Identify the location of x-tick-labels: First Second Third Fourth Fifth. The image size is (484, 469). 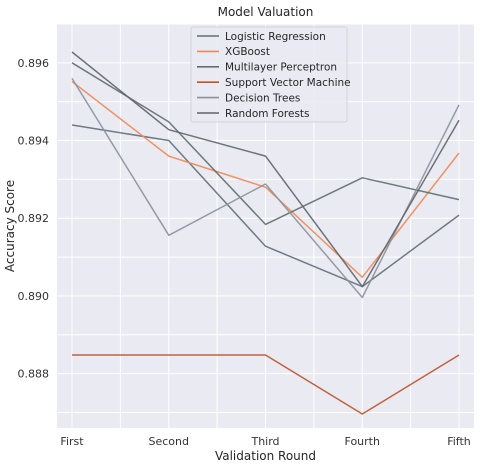
(265, 441).